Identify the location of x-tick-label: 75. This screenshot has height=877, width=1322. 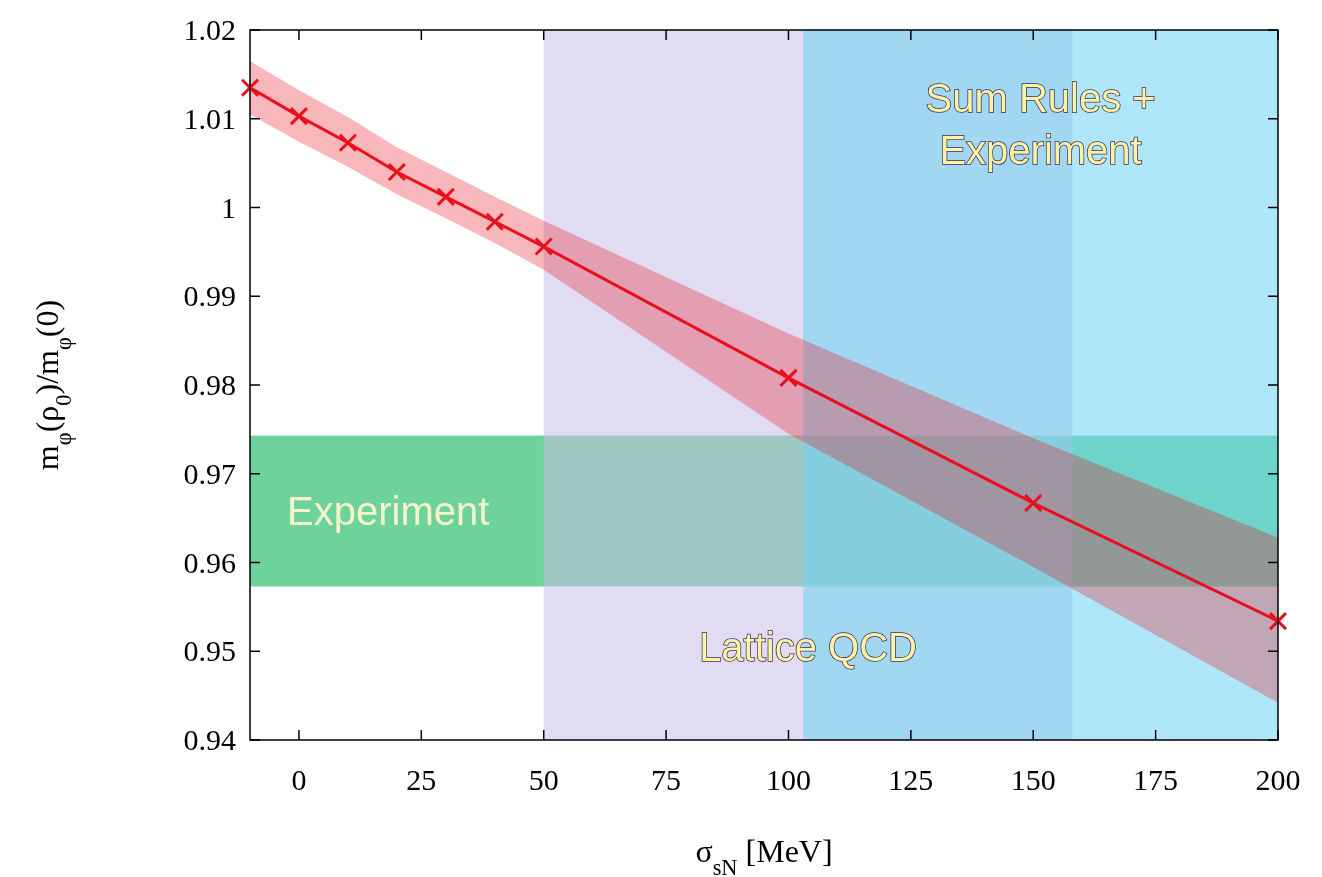
(666, 779).